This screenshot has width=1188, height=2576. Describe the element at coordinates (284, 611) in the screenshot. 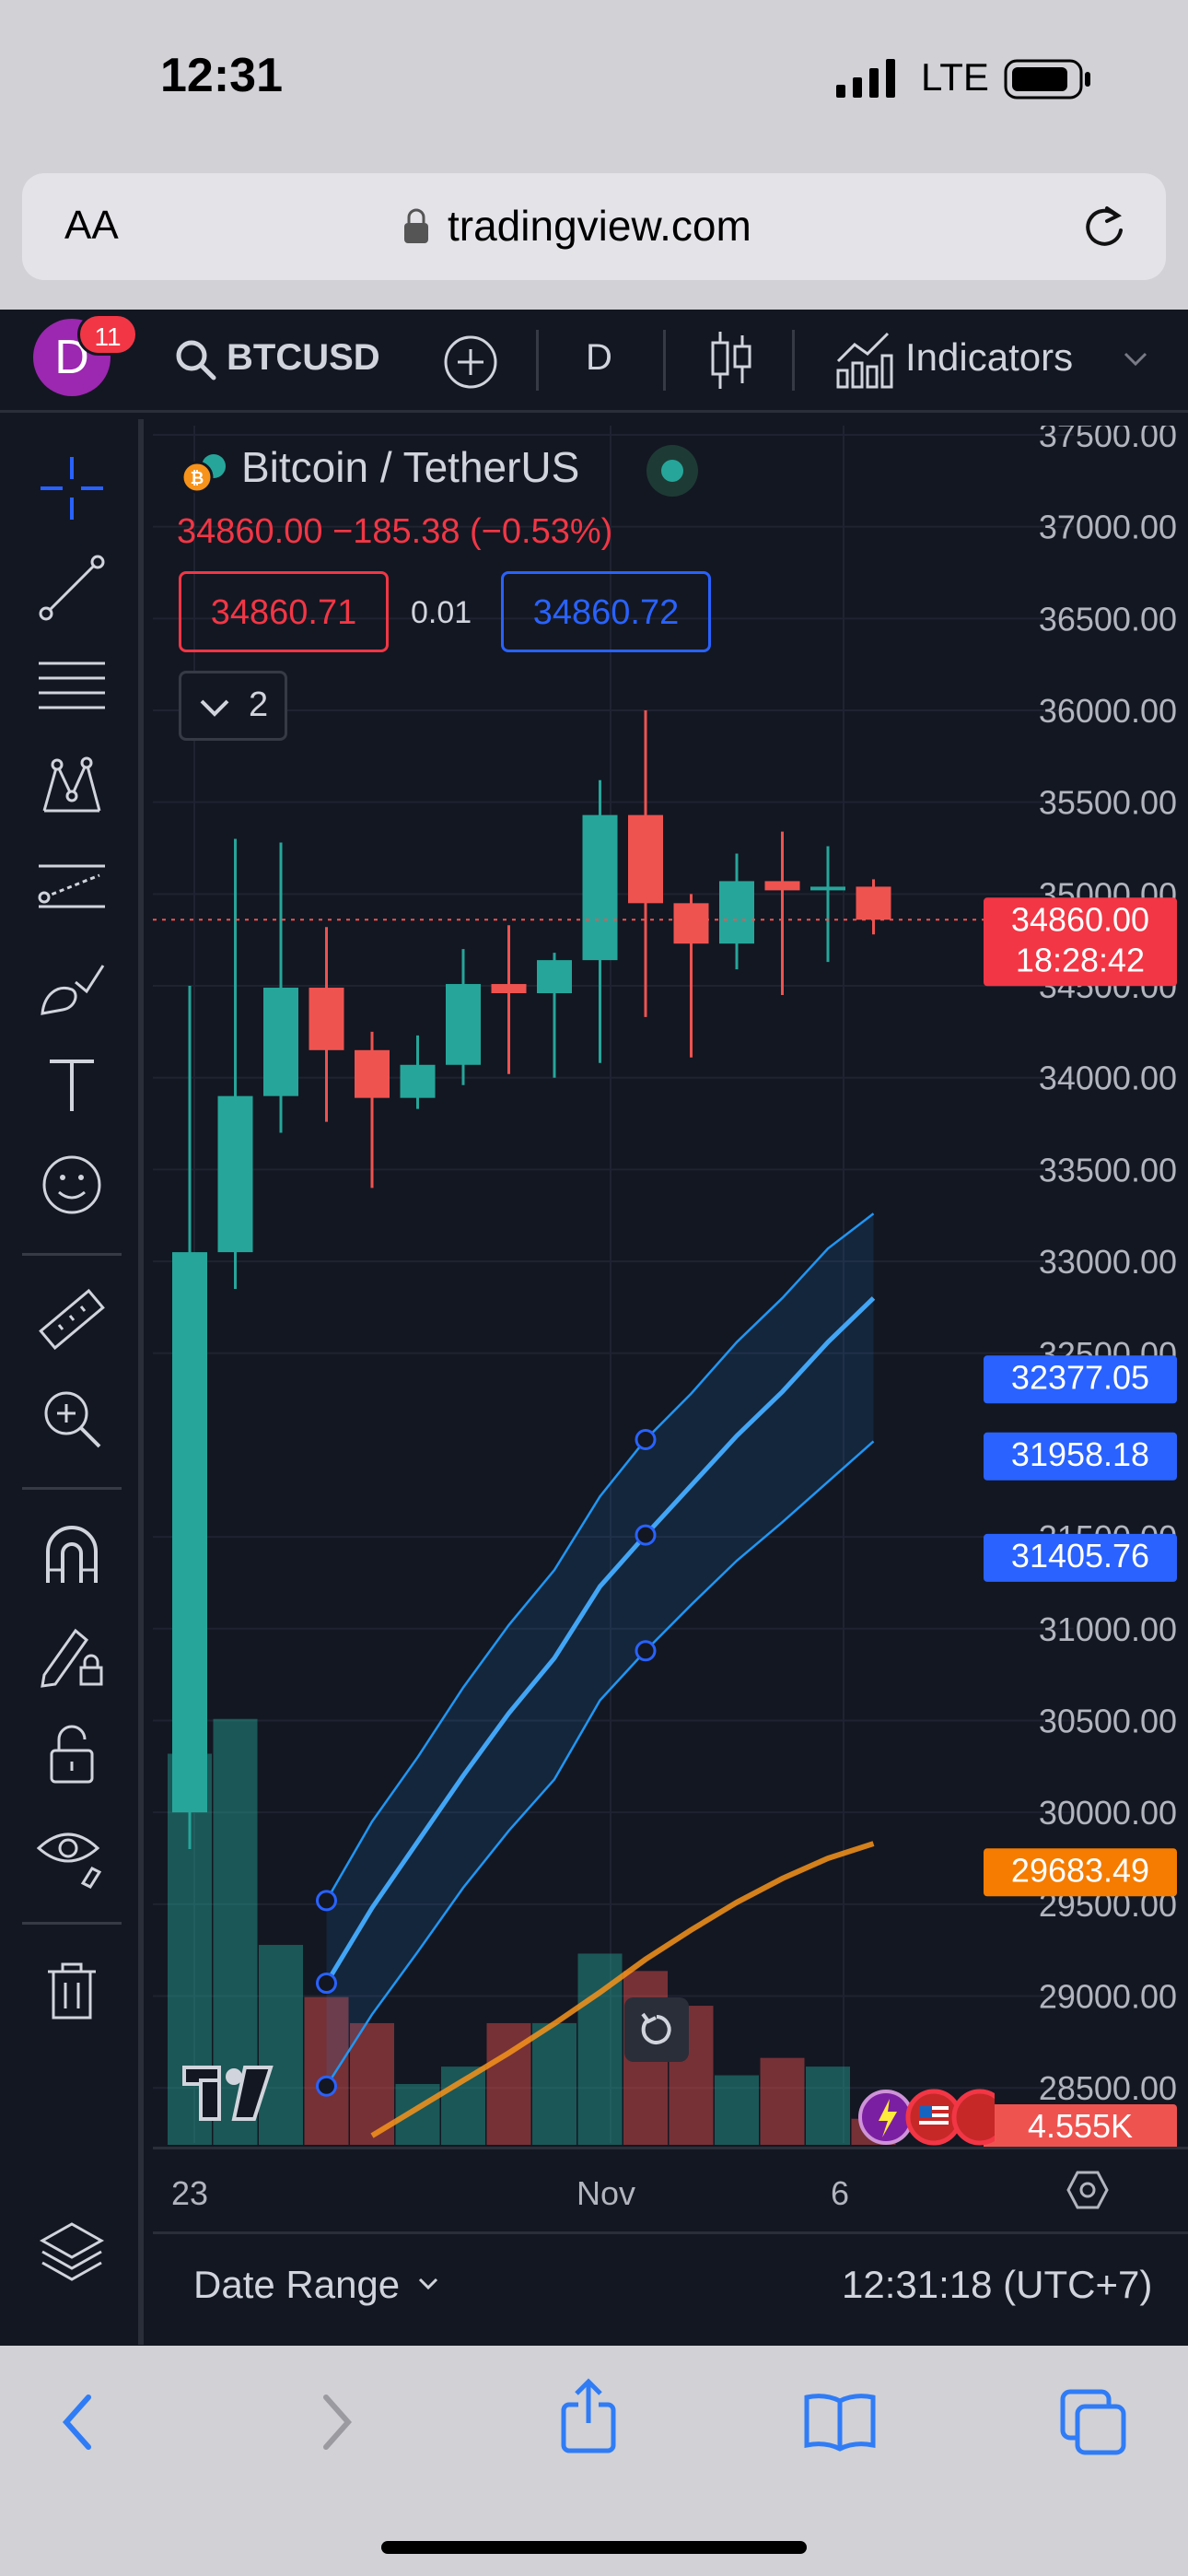

I see `sell-price-button: 34860.71` at that location.